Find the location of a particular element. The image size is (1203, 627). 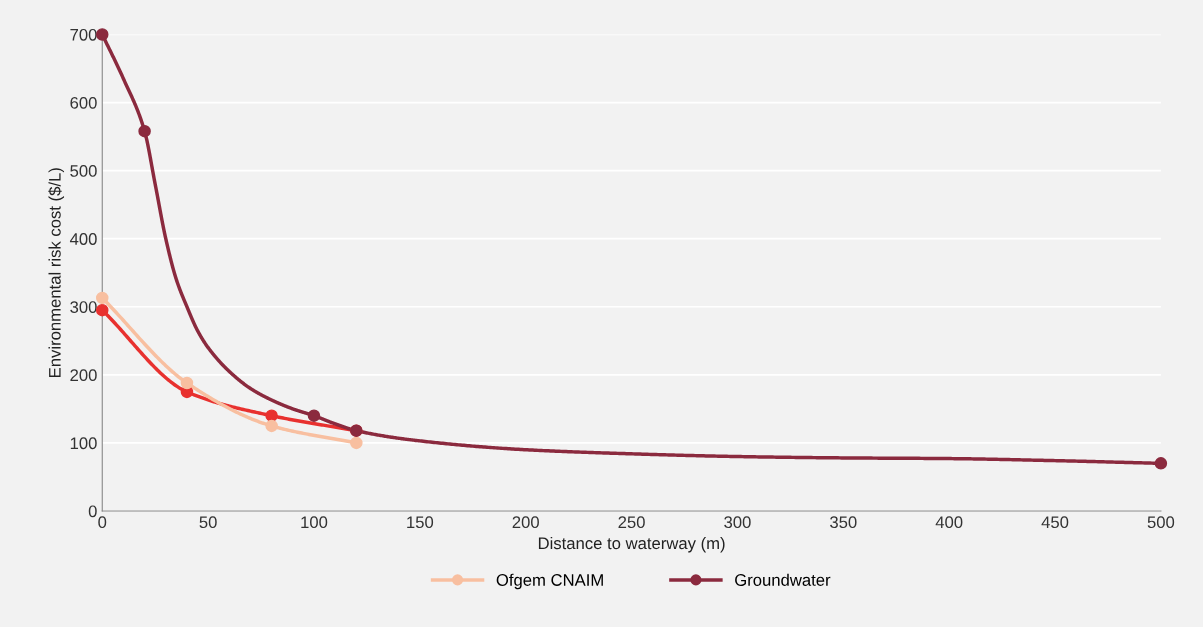

y-tick-label: 300 is located at coordinates (83, 307).